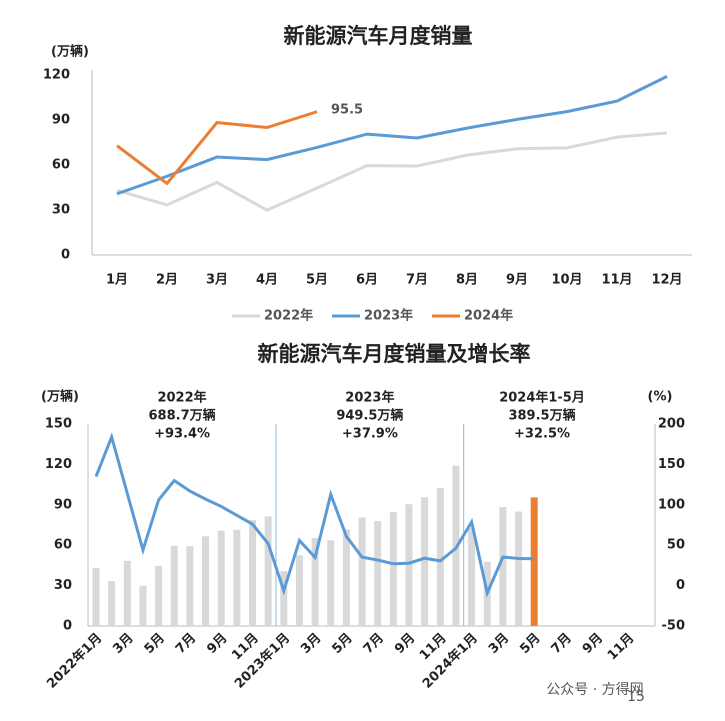 The image size is (725, 721). What do you see at coordinates (636, 697) in the screenshot?
I see `page-number: 15` at bounding box center [636, 697].